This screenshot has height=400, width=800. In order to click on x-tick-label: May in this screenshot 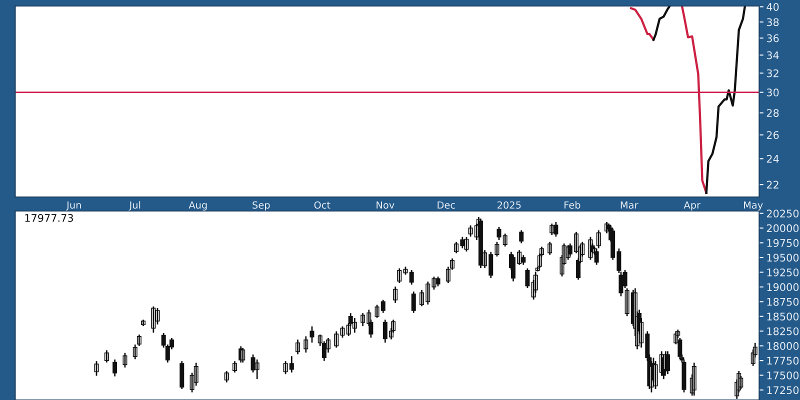, I will do `click(753, 206)`.